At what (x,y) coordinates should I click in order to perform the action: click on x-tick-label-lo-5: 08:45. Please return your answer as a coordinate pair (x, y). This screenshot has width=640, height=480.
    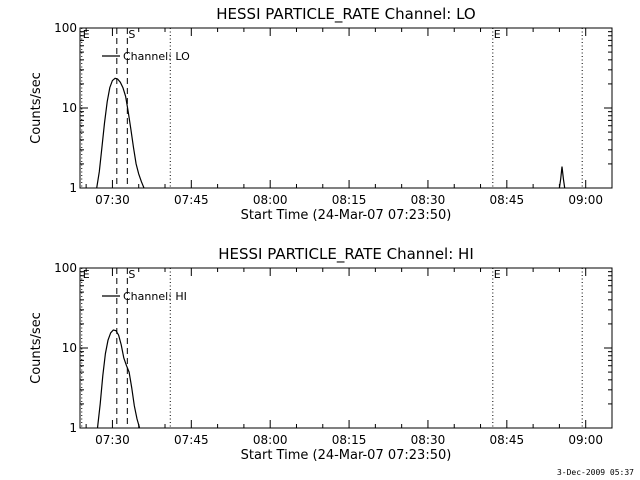
    Looking at the image, I should click on (507, 200).